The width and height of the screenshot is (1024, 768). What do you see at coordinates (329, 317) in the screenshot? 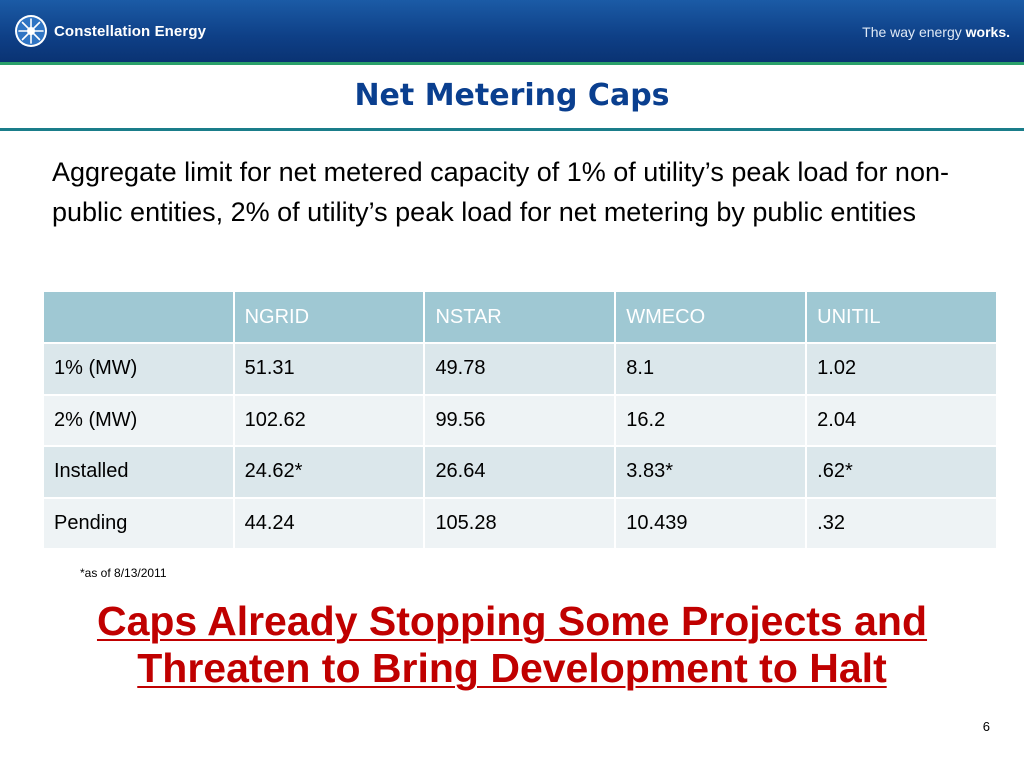
I see `table-header-cell: NGRID` at bounding box center [329, 317].